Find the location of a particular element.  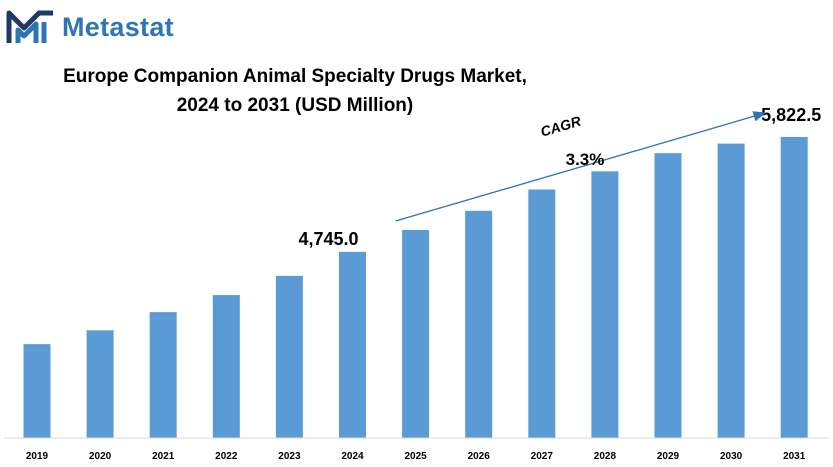

data-label-2024: 4,745.0 is located at coordinates (328, 239).